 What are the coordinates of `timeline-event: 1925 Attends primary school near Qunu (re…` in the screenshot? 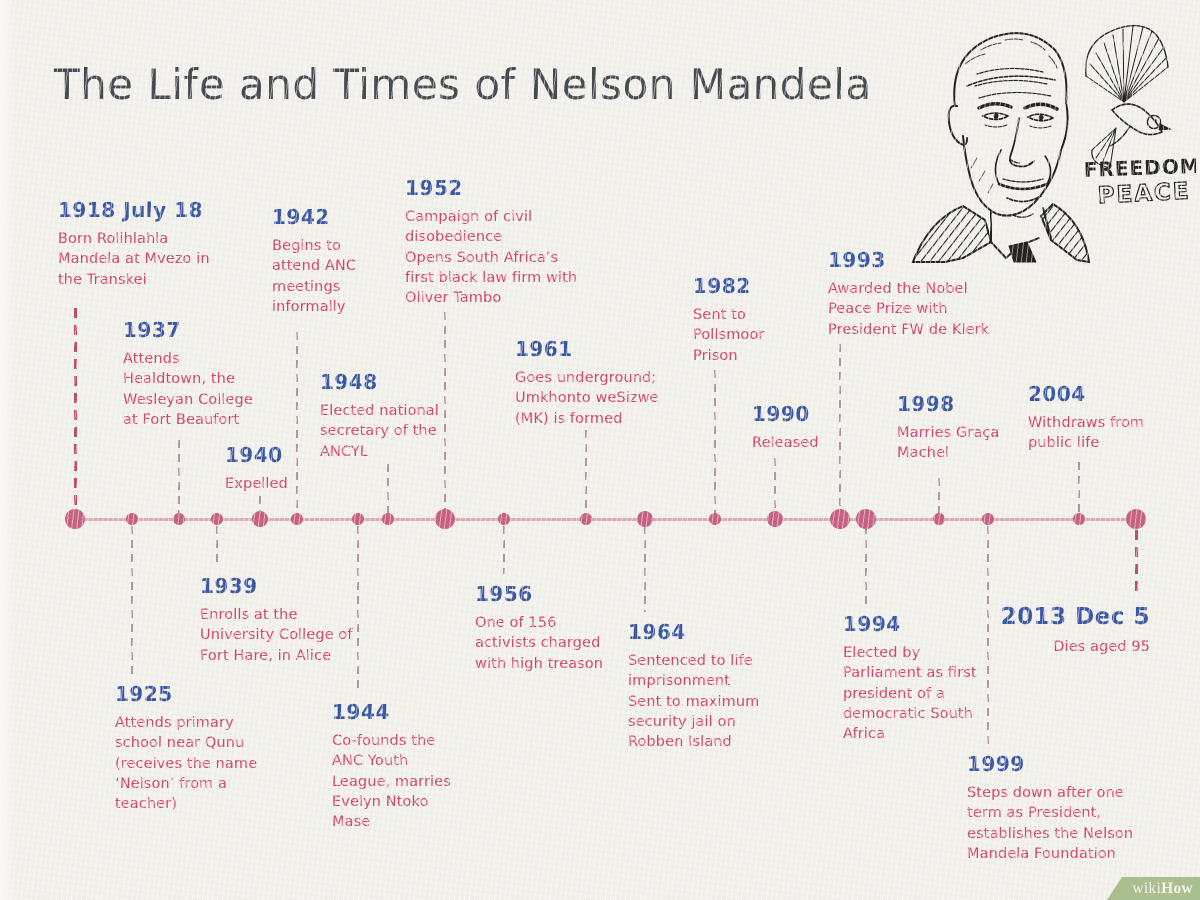 It's located at (195, 748).